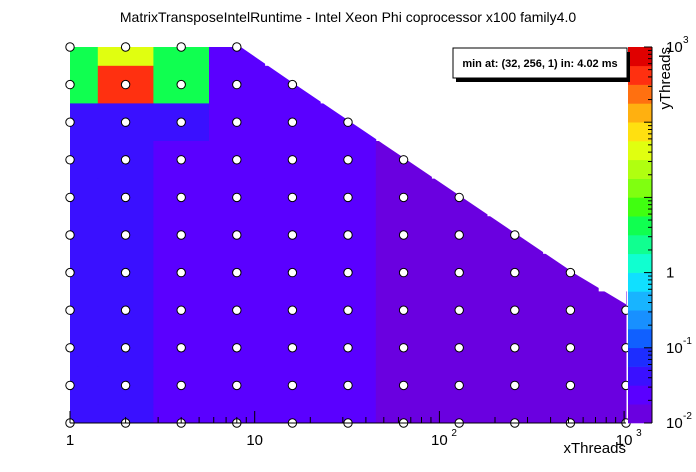 Image resolution: width=696 pixels, height=472 pixels. What do you see at coordinates (670, 273) in the screenshot?
I see `z-tick-label: 1` at bounding box center [670, 273].